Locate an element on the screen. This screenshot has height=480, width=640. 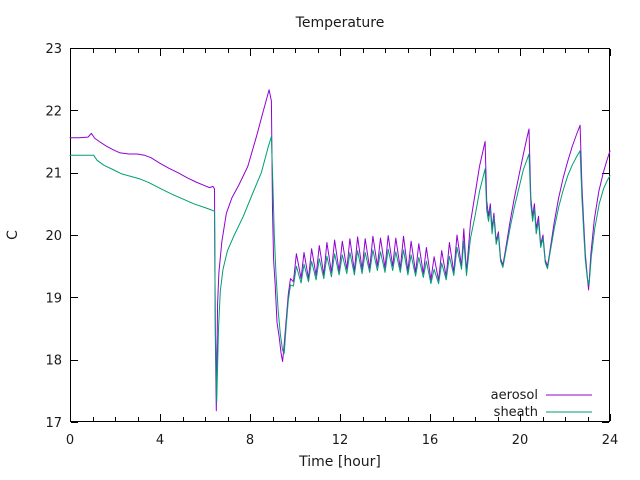
x-tick-label: 20 is located at coordinates (520, 440).